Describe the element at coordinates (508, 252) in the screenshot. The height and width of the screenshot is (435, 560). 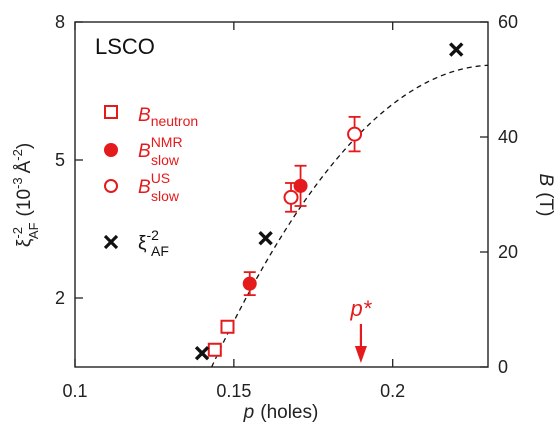
I see `y-right-tick-label: 20` at that location.